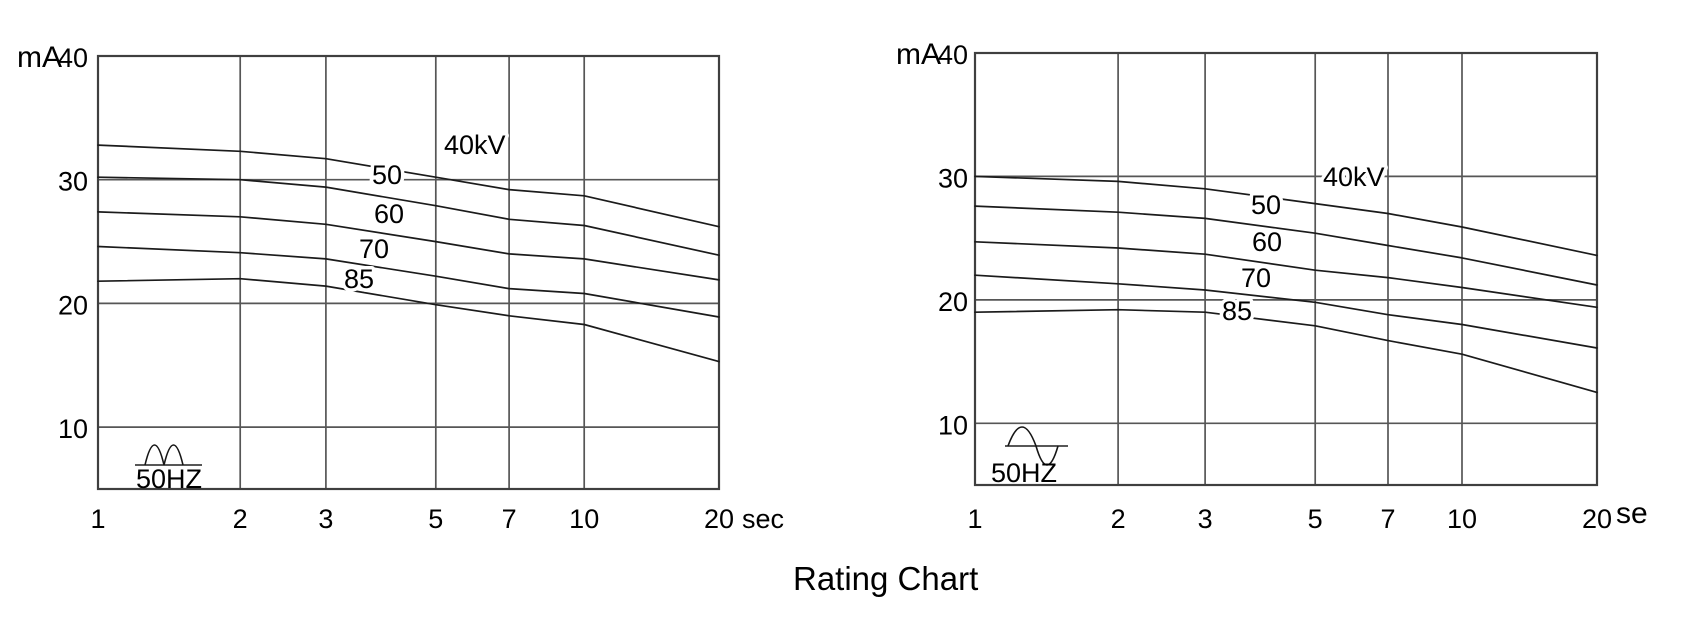  Describe the element at coordinates (1033, 446) in the screenshot. I see `sine-wave-icon` at that location.